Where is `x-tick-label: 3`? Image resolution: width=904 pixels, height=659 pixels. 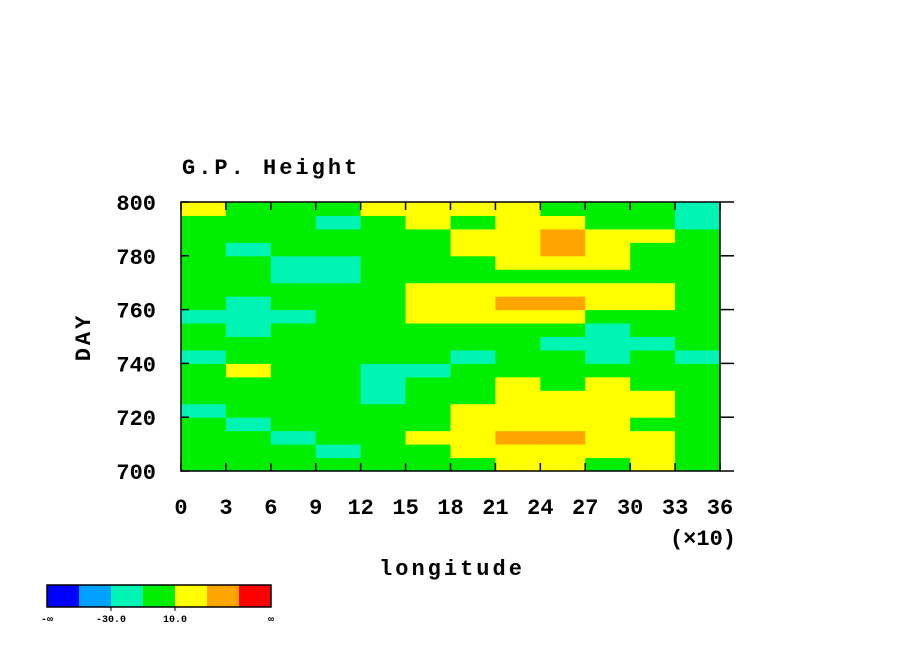
x-tick-label: 3 is located at coordinates (225, 508).